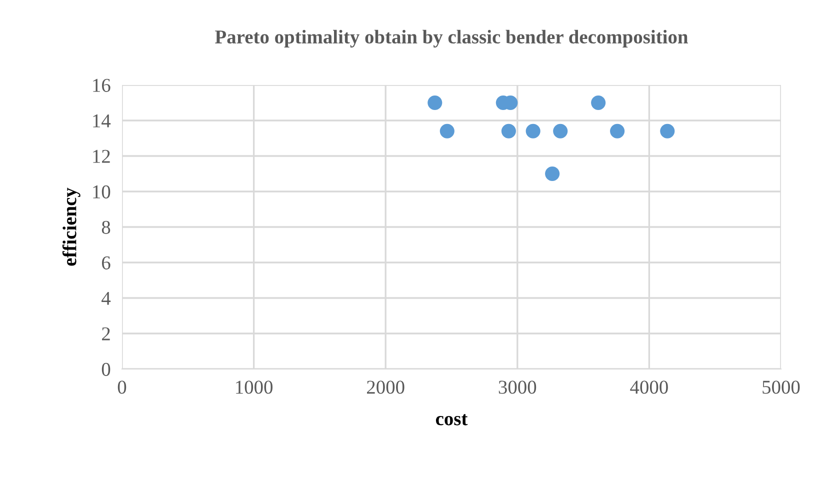 This screenshot has height=477, width=822. I want to click on y-tick-label: 0, so click(106, 369).